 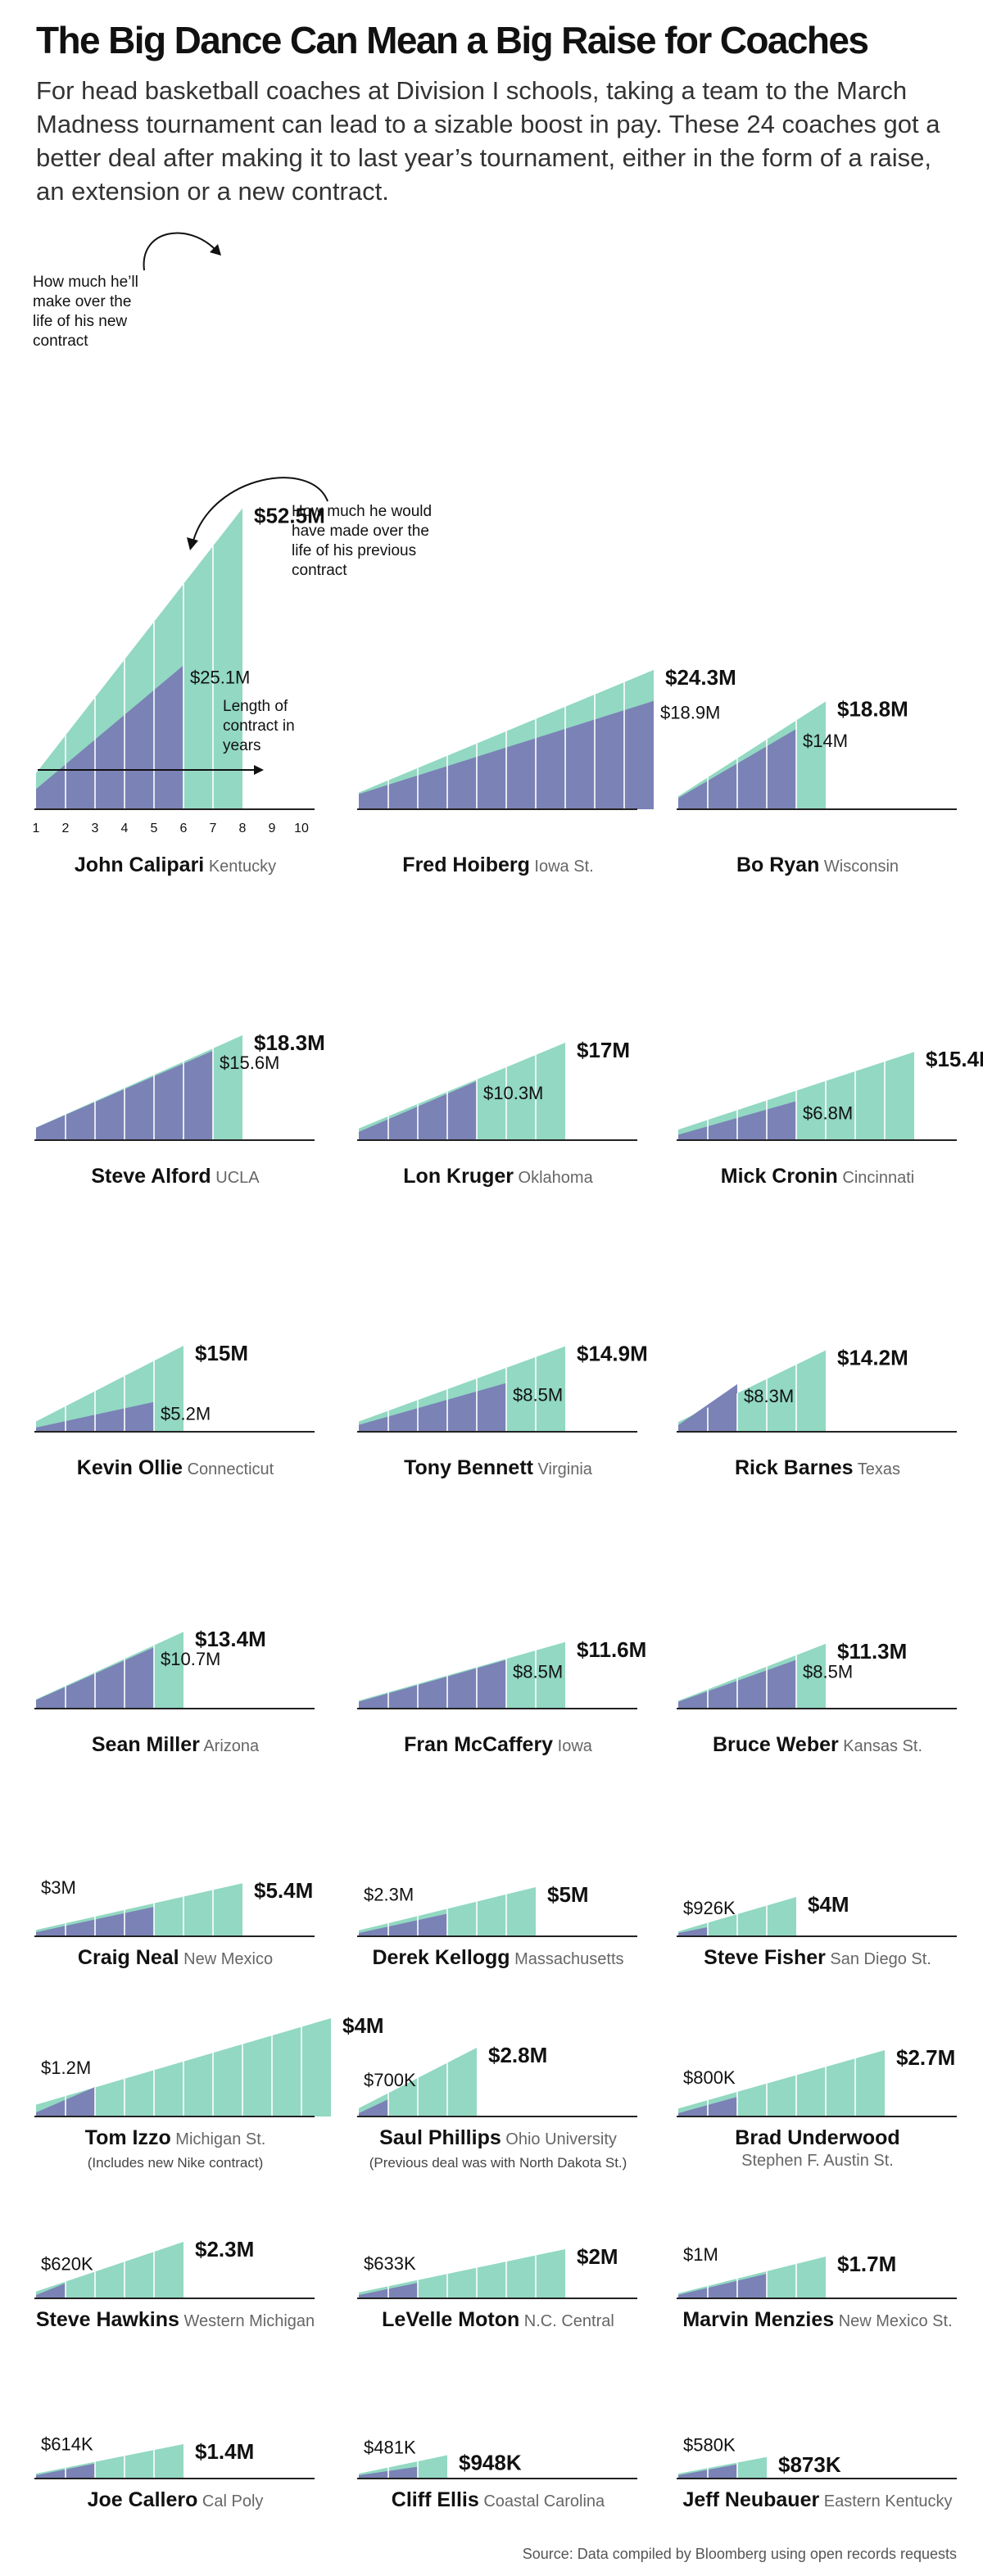 I want to click on new-total-label: $17M, so click(x=603, y=1050).